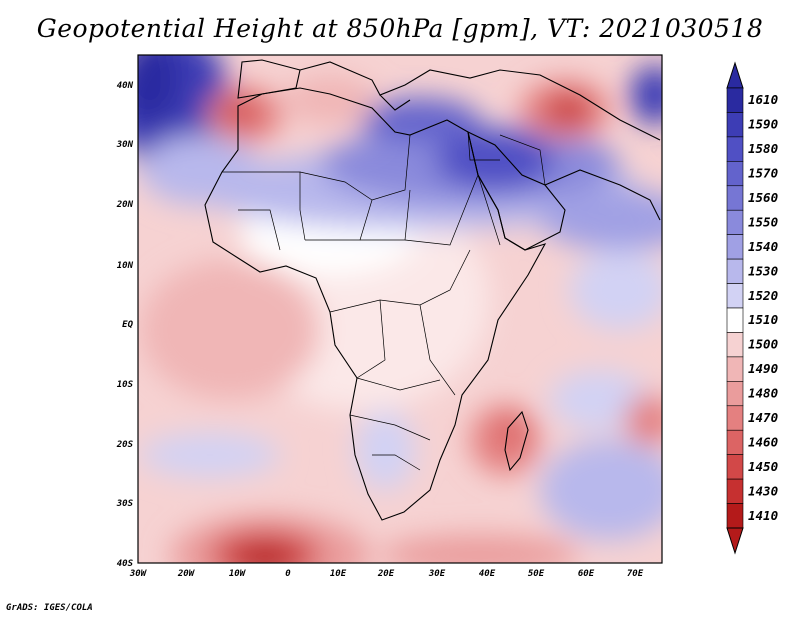 The height and width of the screenshot is (618, 800). I want to click on lat-label: 20S, so click(125, 445).